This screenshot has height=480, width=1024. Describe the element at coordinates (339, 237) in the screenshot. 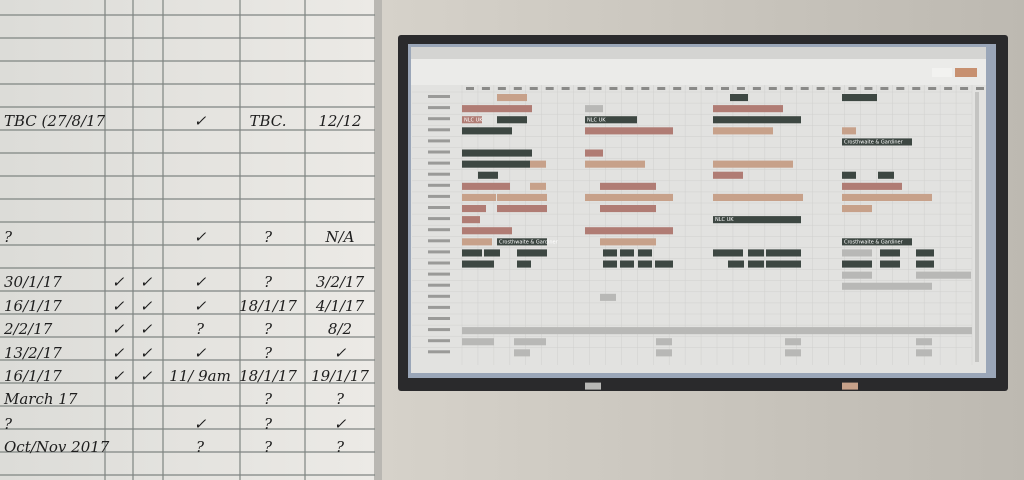

I see `handwritten-entry: N/A` at that location.